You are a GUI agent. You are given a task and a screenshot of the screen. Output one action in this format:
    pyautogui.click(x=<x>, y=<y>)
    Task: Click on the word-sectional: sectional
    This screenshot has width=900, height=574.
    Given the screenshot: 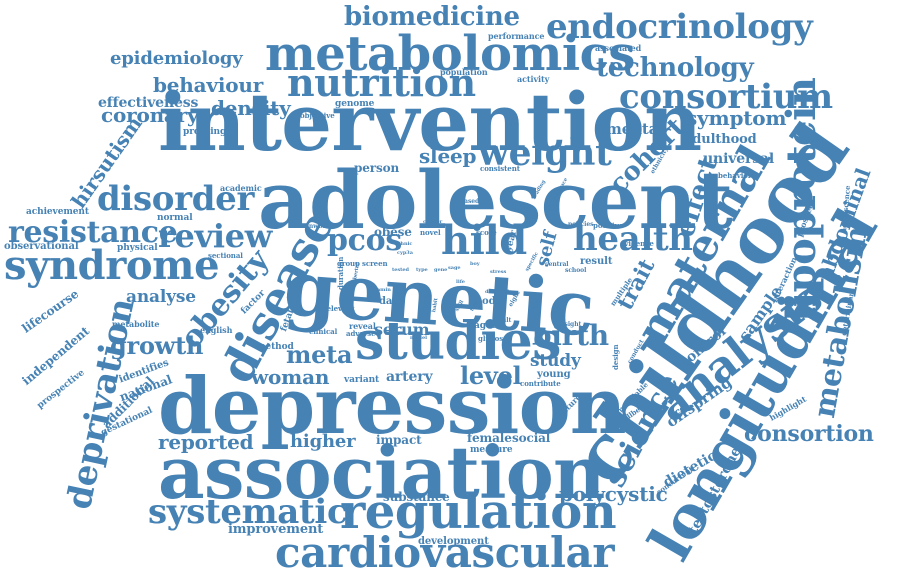 What is the action you would take?
    pyautogui.click(x=225, y=255)
    